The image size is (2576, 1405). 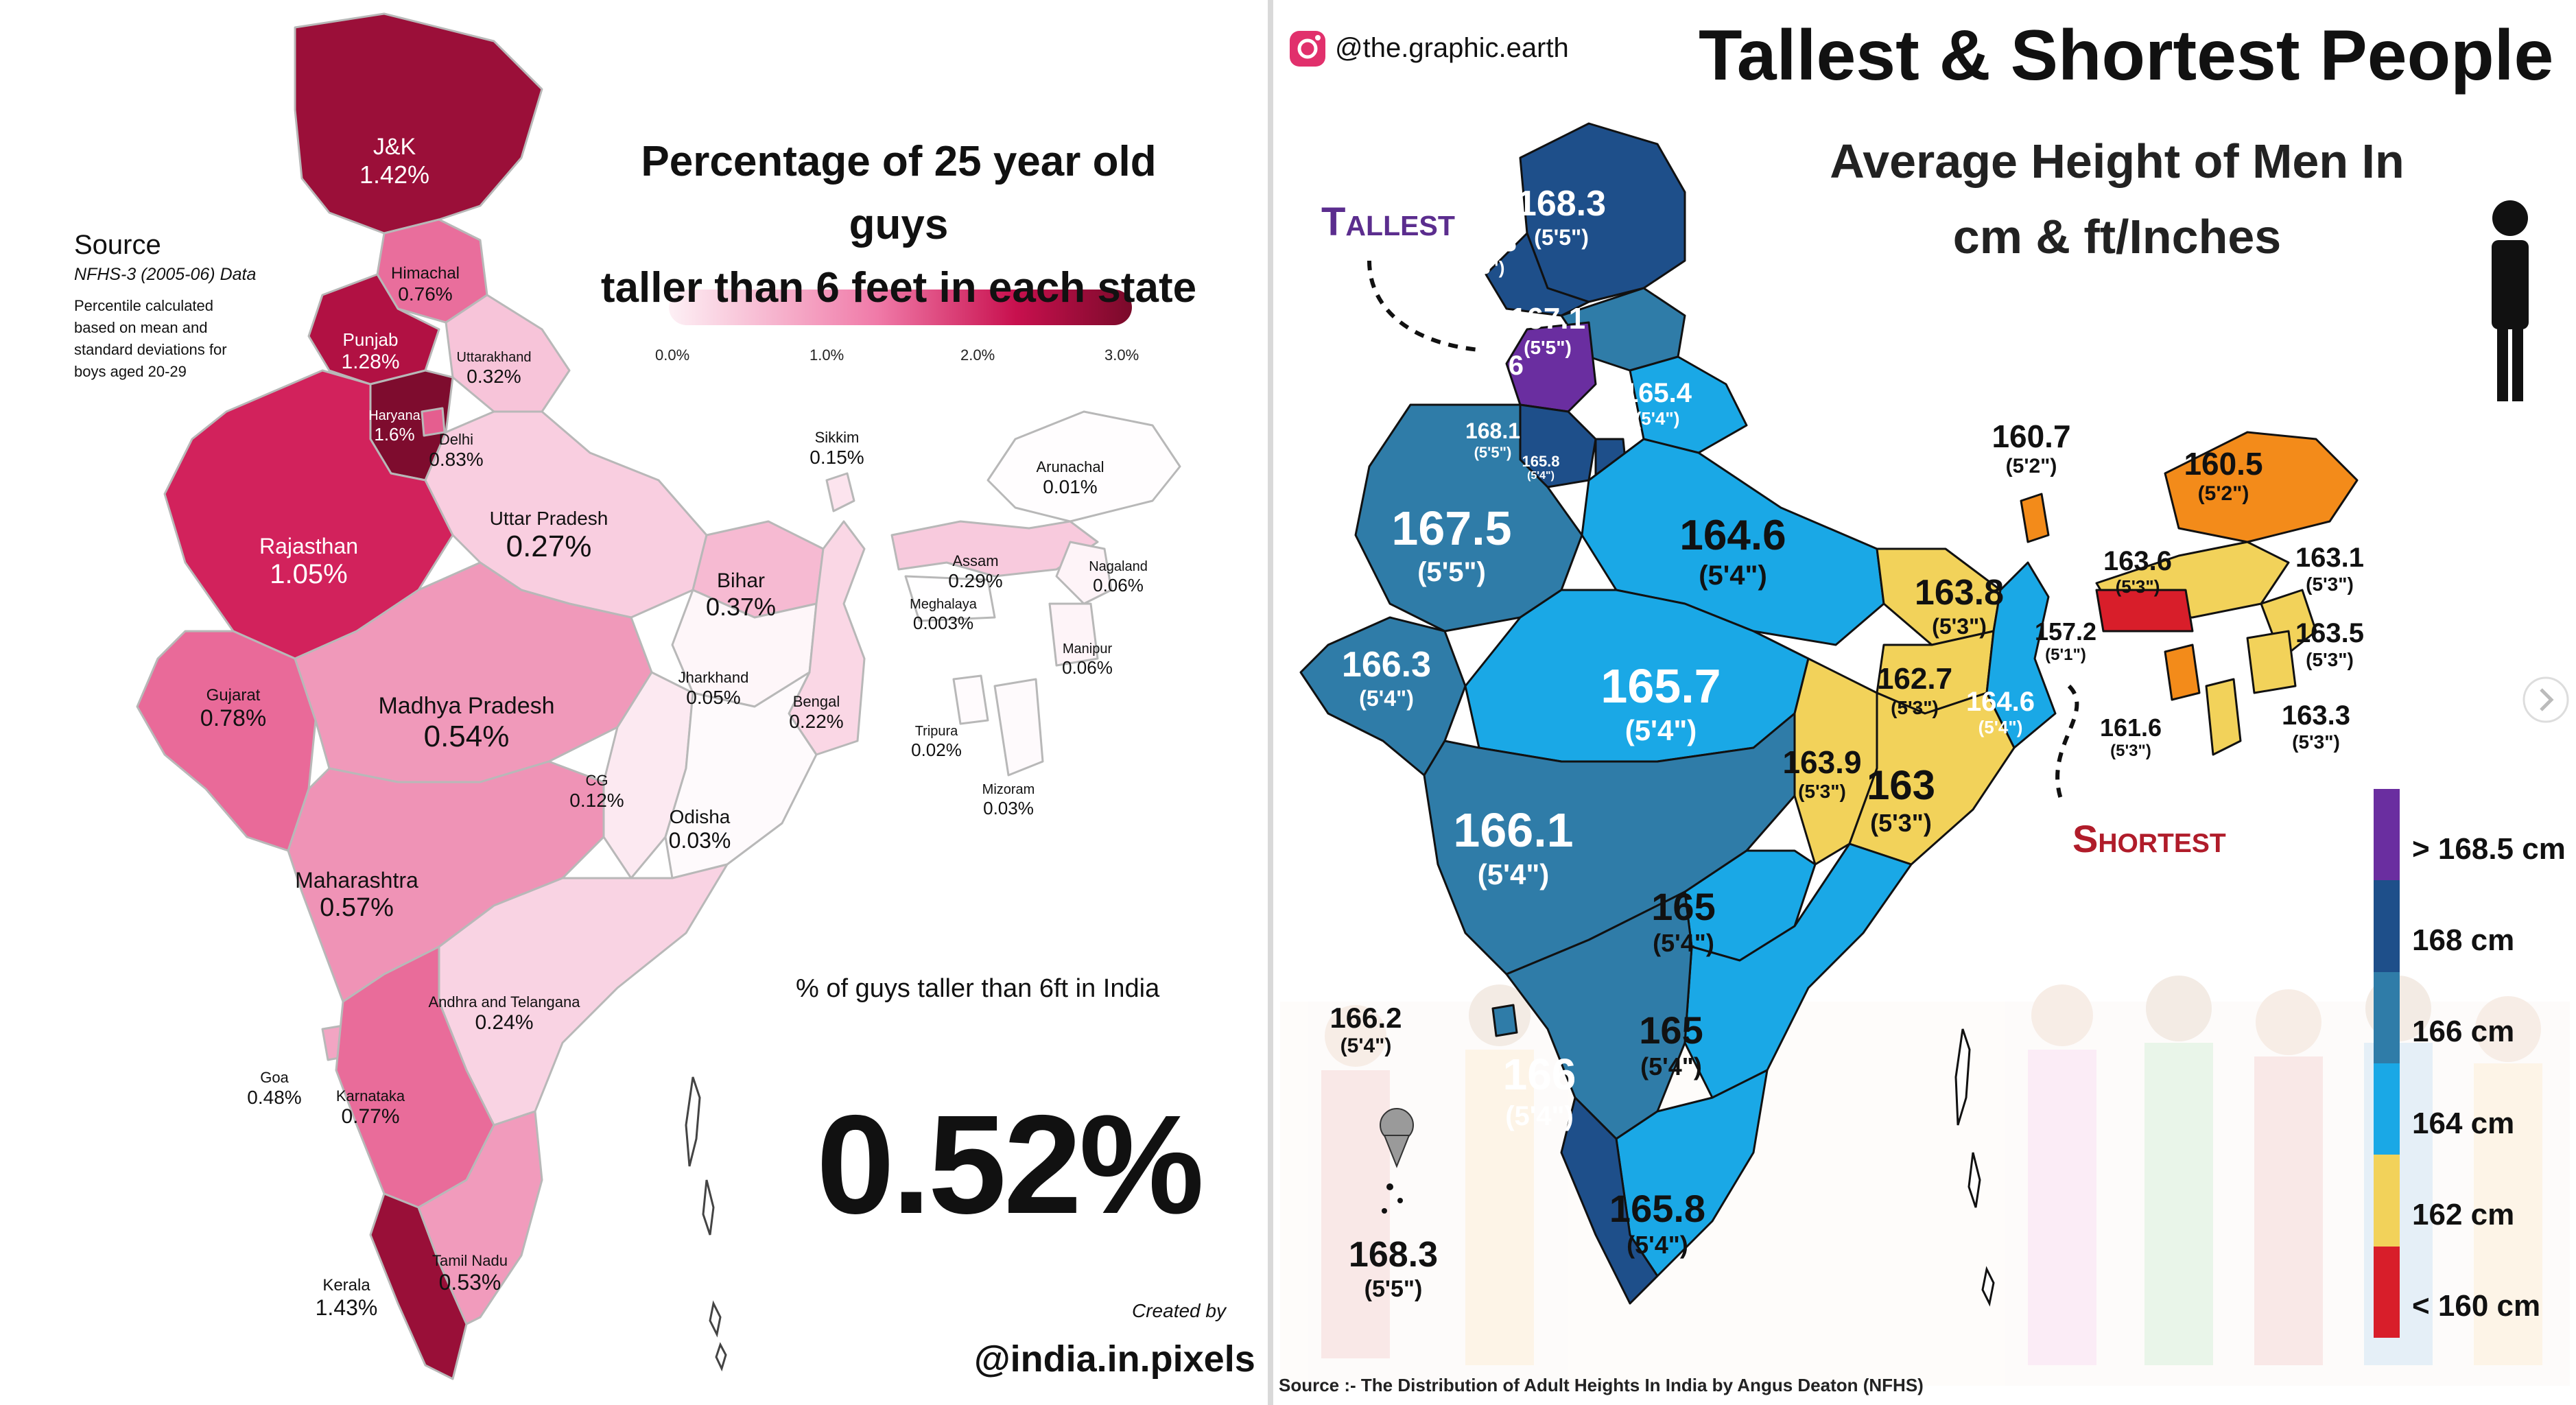 I want to click on source-note-3: standard deviations for, so click(x=150, y=349).